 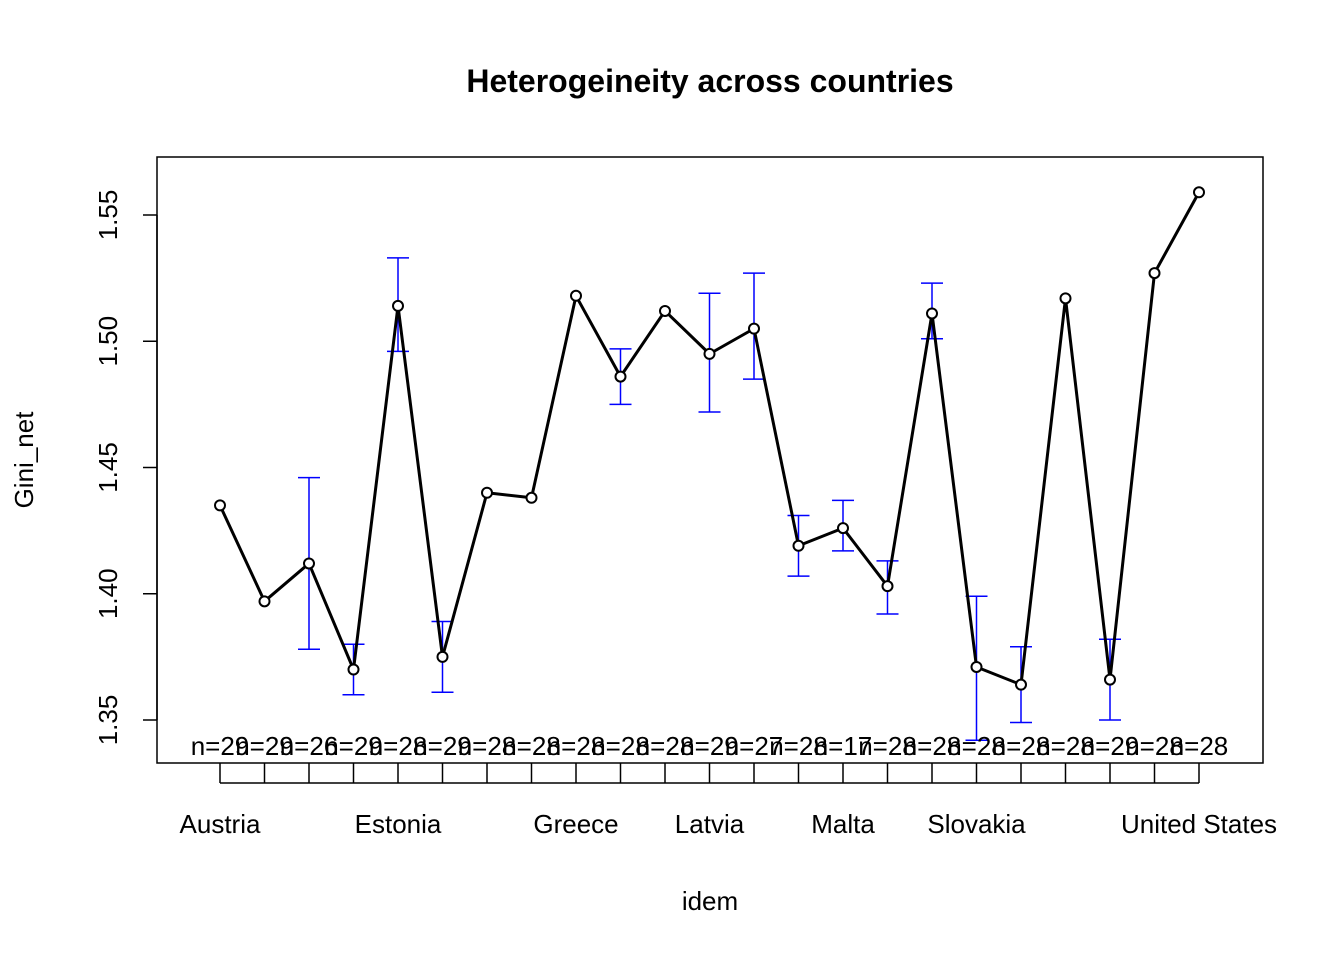 I want to click on y-tick-label: 1.45, so click(x=108, y=467).